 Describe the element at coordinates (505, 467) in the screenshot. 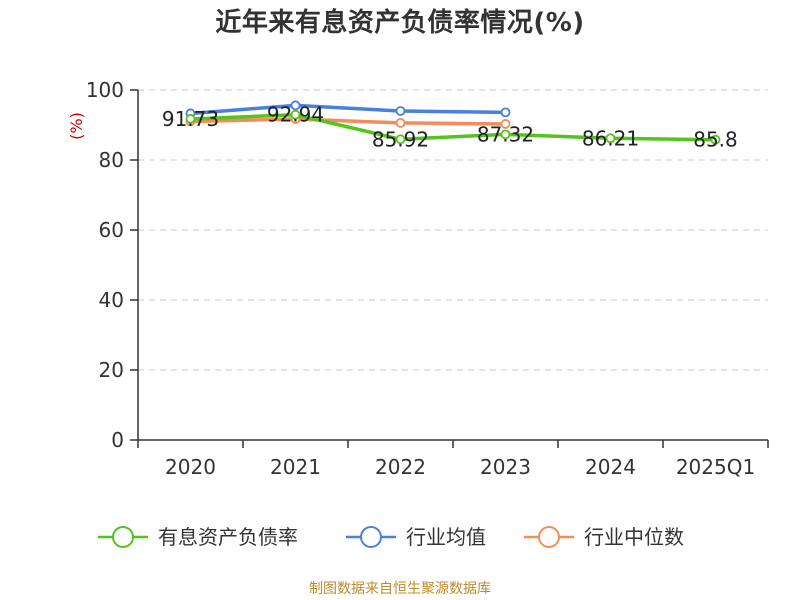

I see `x-tick-label: 2023` at that location.